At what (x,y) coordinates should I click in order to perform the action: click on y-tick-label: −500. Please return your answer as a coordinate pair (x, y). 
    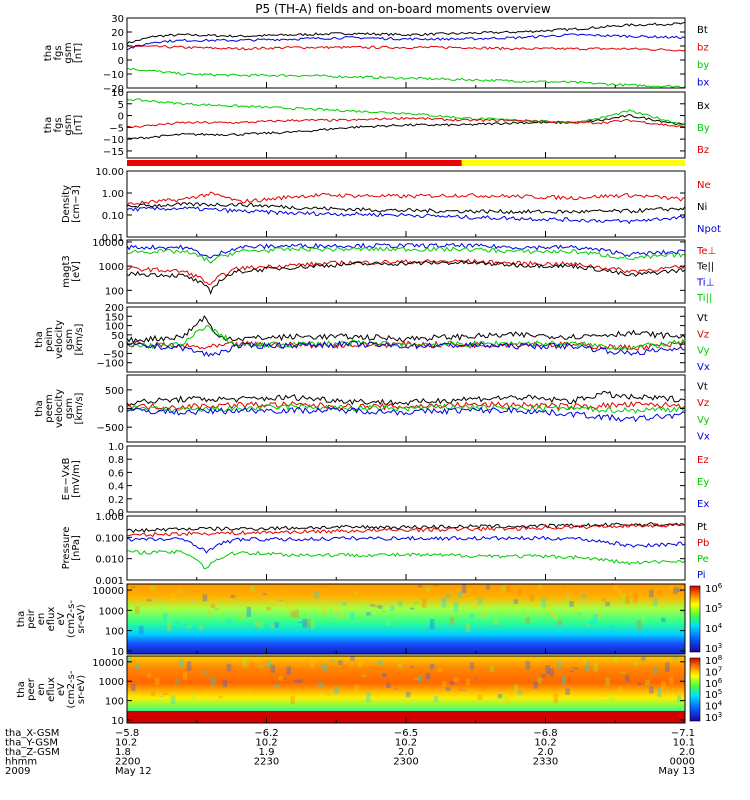
    Looking at the image, I should click on (110, 428).